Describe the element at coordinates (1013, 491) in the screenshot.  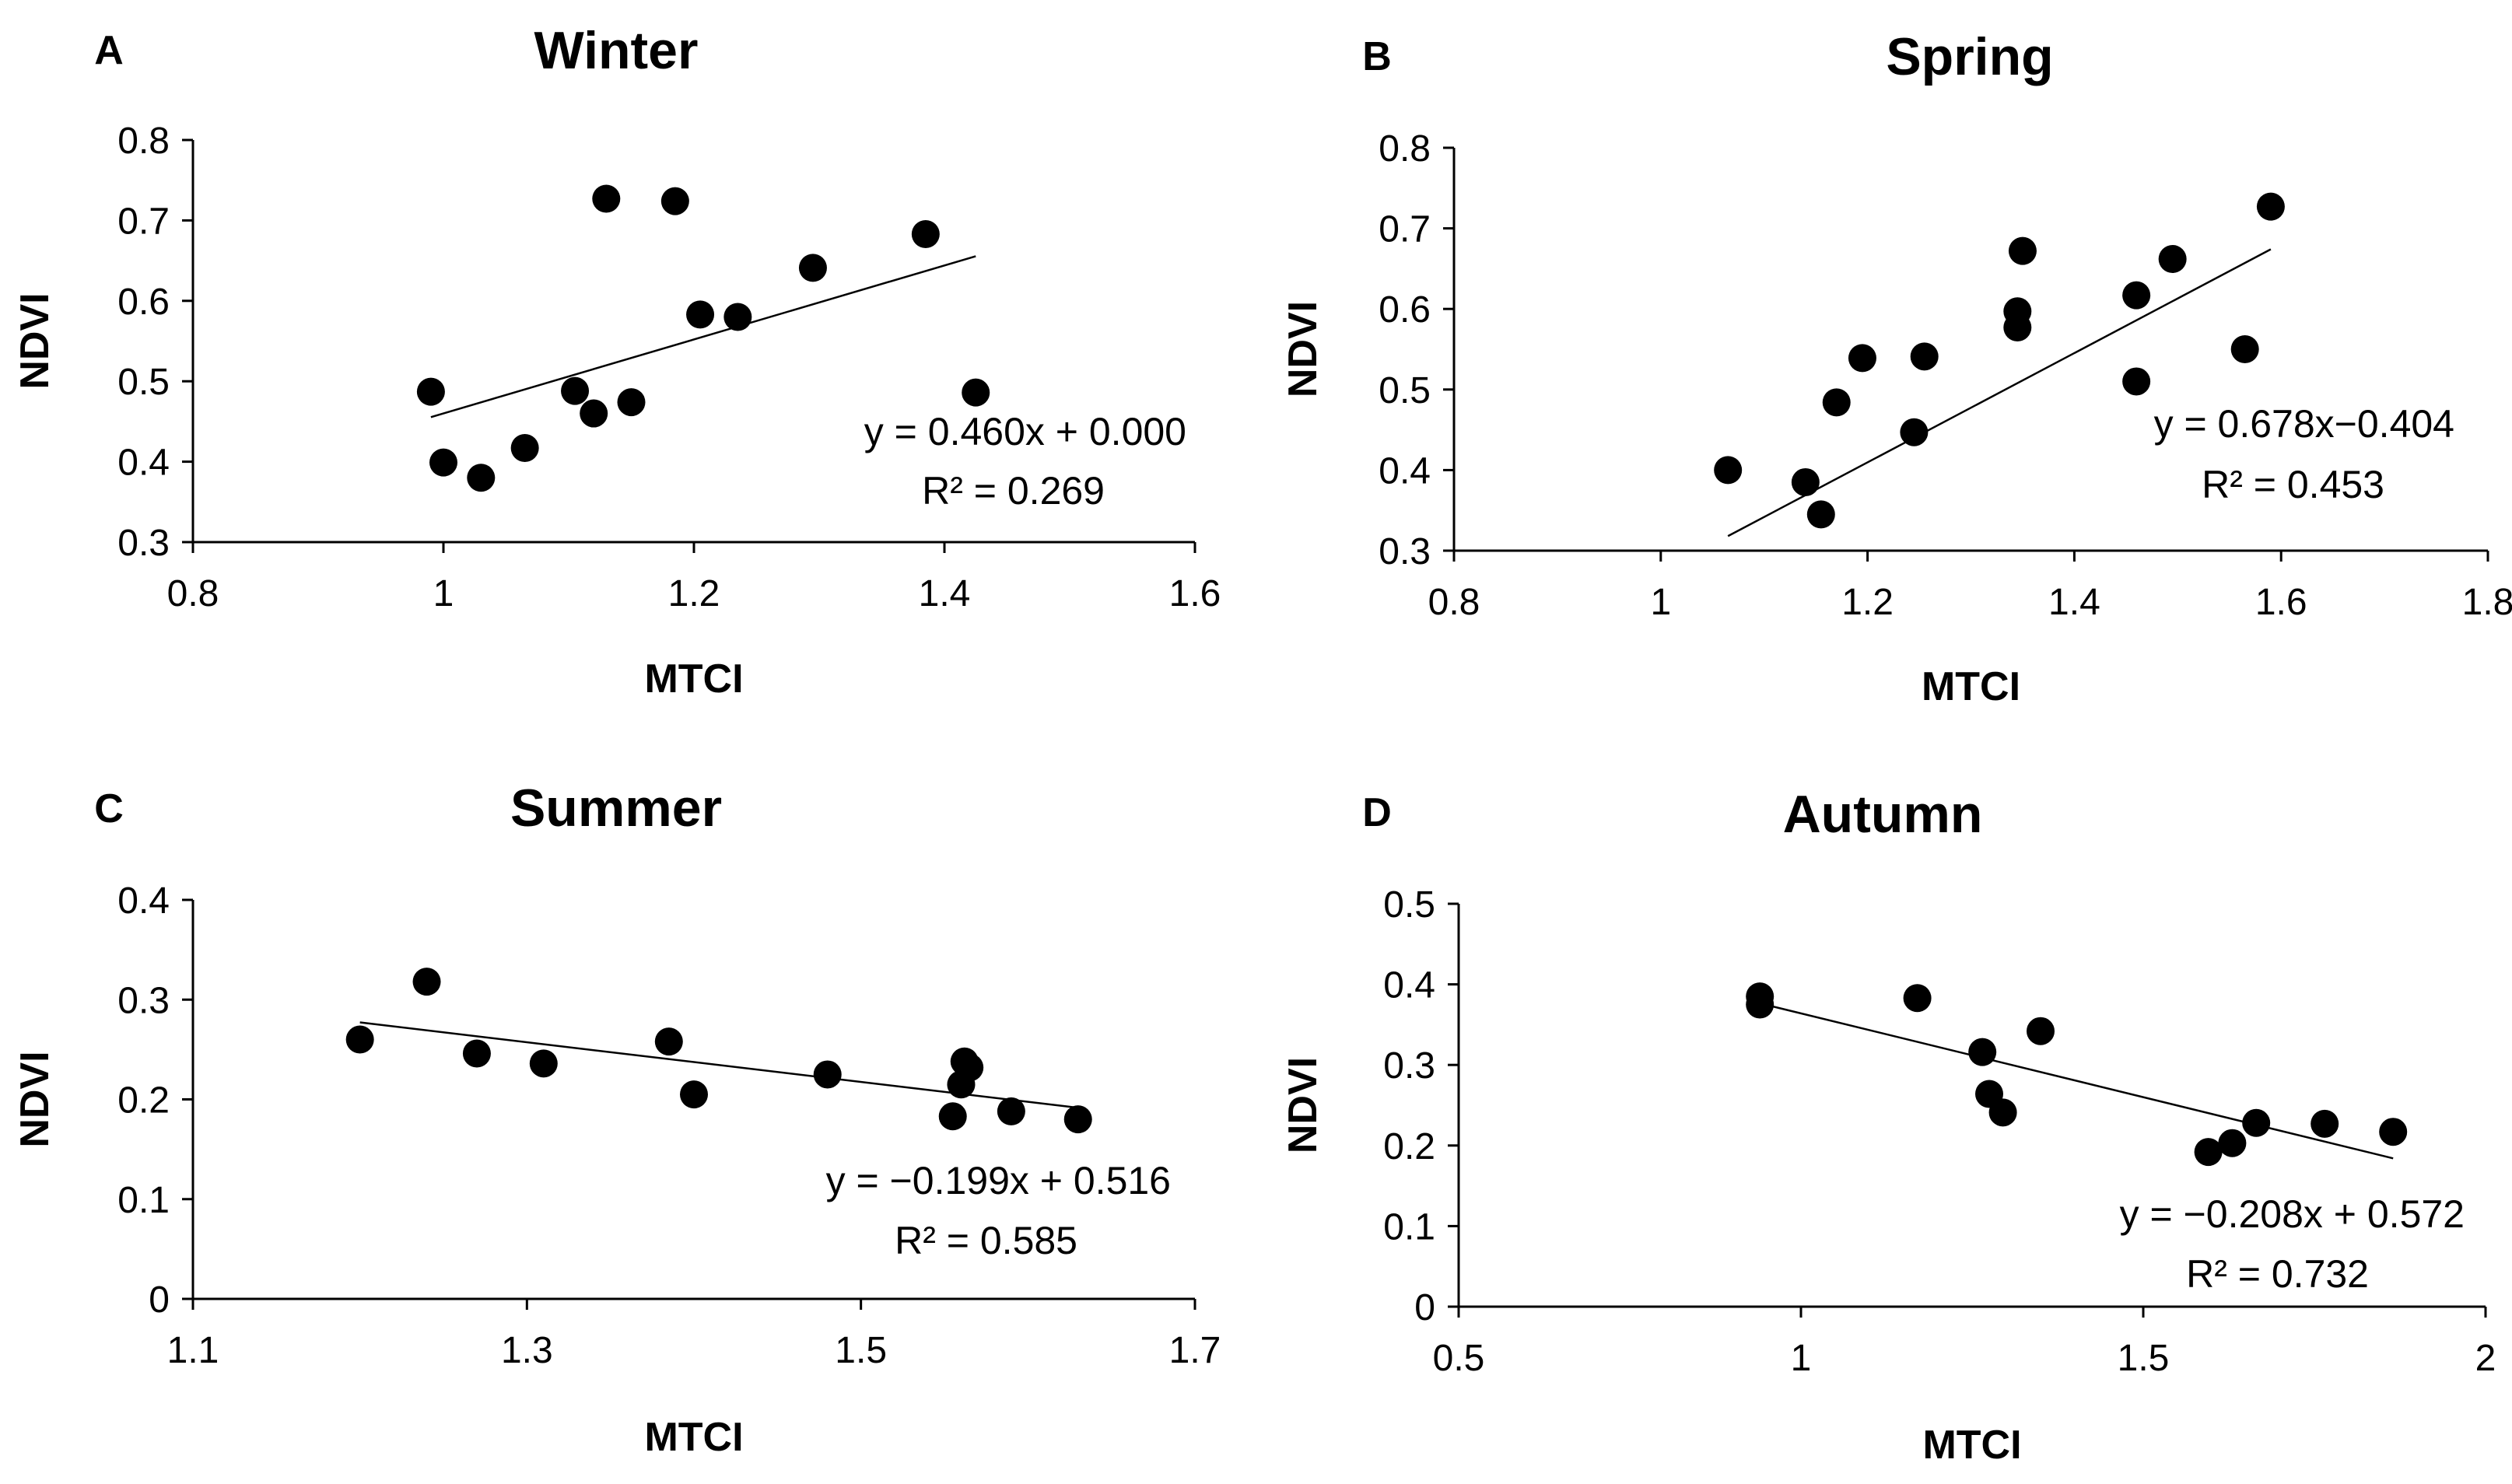
I see `r-squared-label: R² = 0.269` at that location.